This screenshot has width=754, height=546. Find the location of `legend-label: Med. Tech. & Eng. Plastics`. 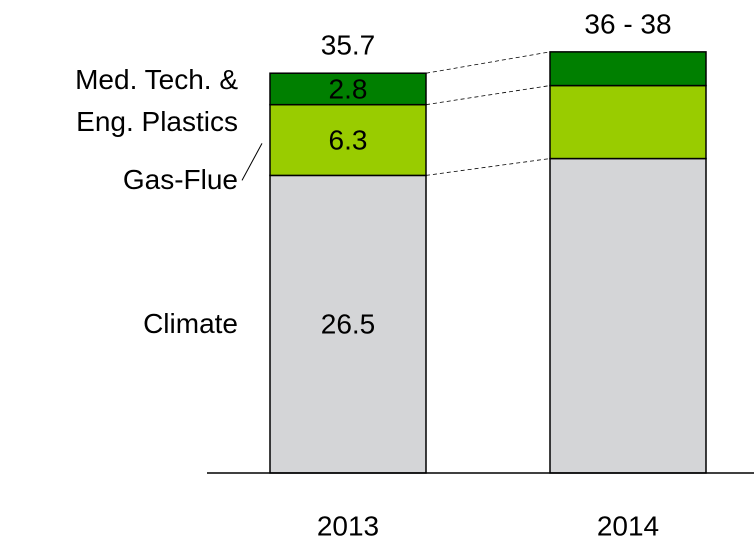

legend-label: Med. Tech. & Eng. Plastics is located at coordinates (156, 101).